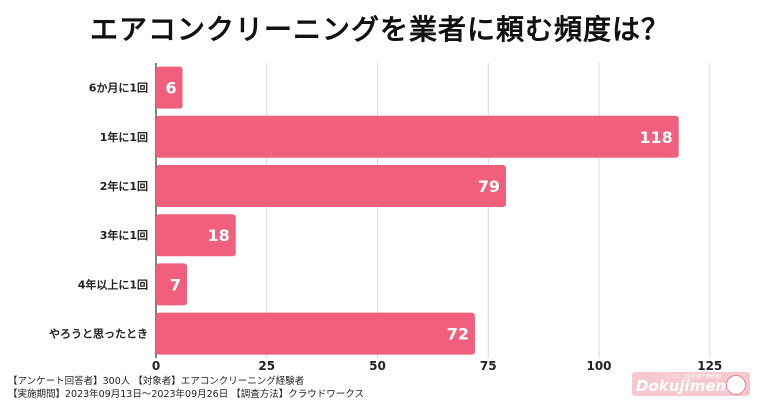 The width and height of the screenshot is (760, 400). Describe the element at coordinates (437, 366) in the screenshot. I see `x-tick-labels: 0 25 50 75 100 125` at that location.